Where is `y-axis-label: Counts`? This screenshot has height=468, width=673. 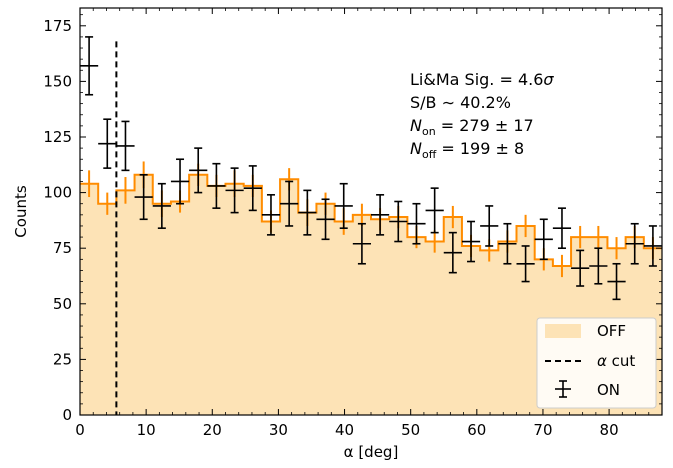
y-axis-label: Counts is located at coordinates (21, 211).